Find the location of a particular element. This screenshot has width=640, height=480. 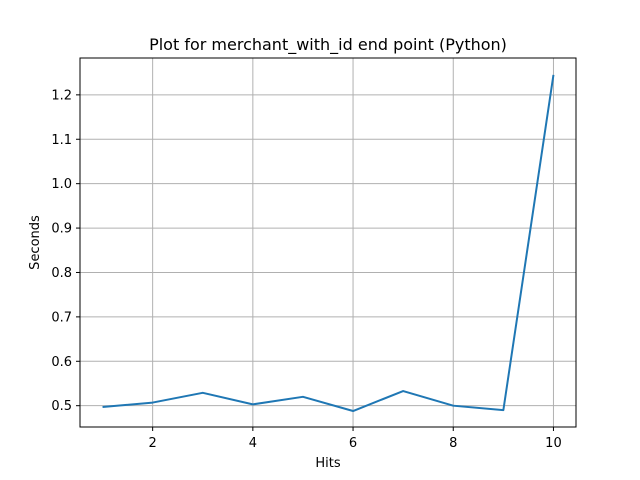

y-tick-label: 0.6 is located at coordinates (61, 362).